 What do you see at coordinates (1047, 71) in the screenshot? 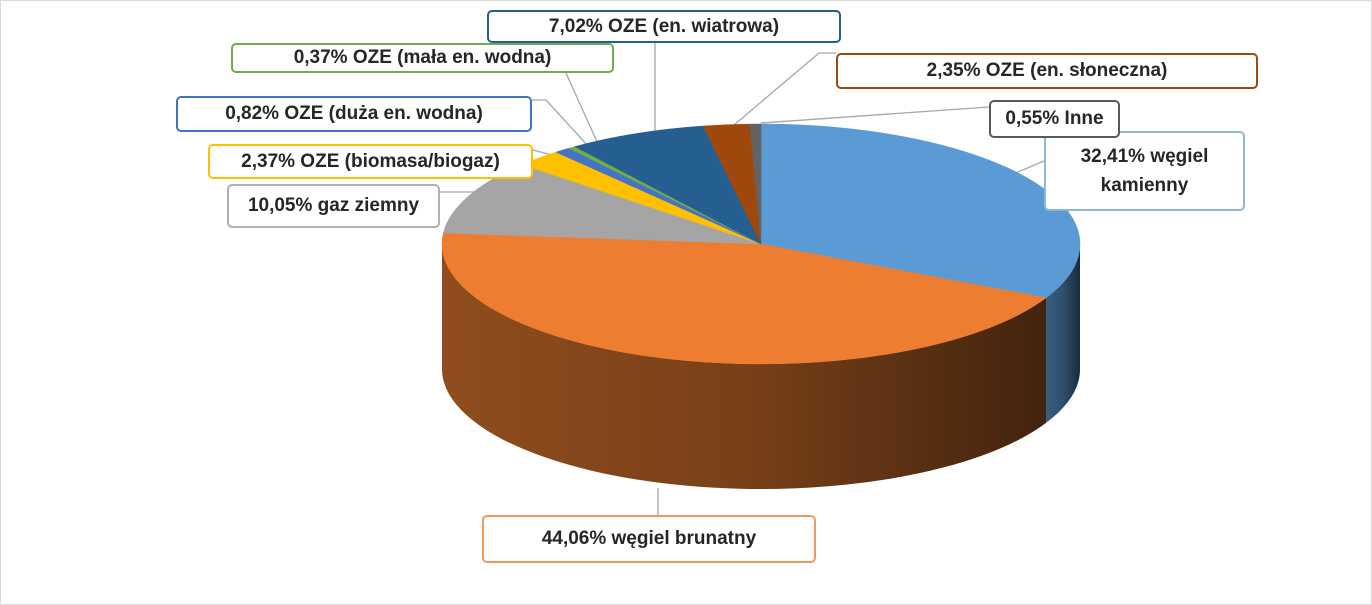
I see `data-label-oze-sloneczna: 2,35% OZE (en. słoneczna)` at bounding box center [1047, 71].